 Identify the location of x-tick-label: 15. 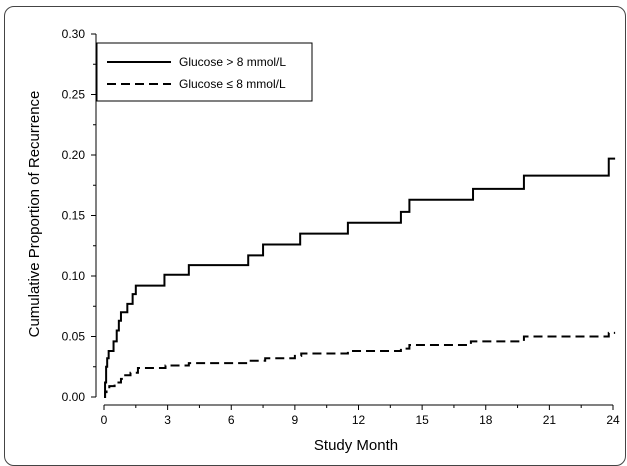
(422, 420).